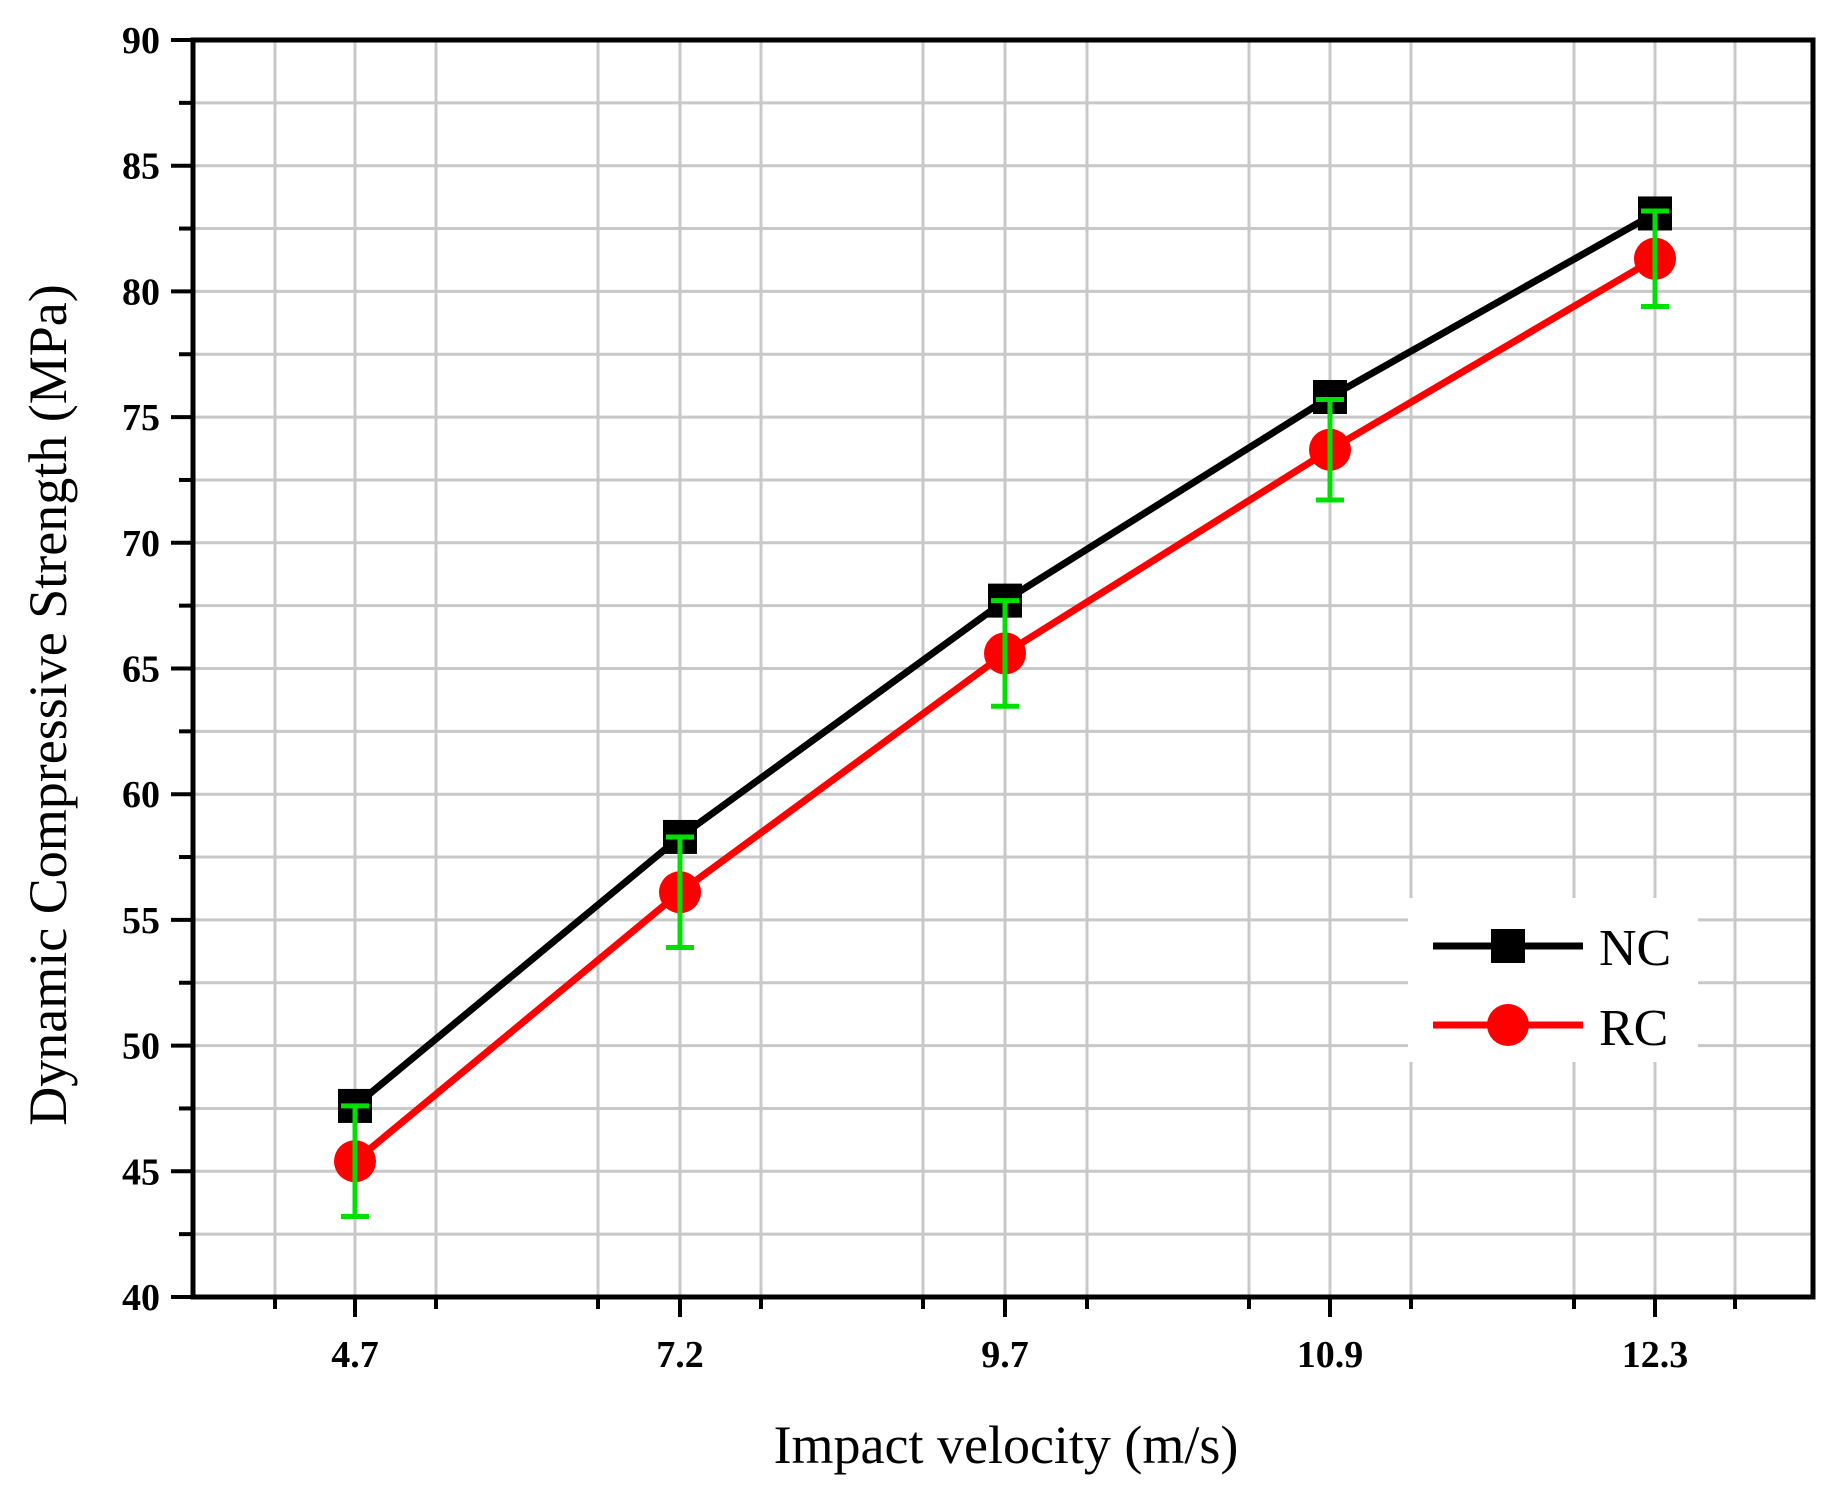 This screenshot has width=1831, height=1485. Describe the element at coordinates (1508, 1025) in the screenshot. I see `legend-marker-rc` at that location.